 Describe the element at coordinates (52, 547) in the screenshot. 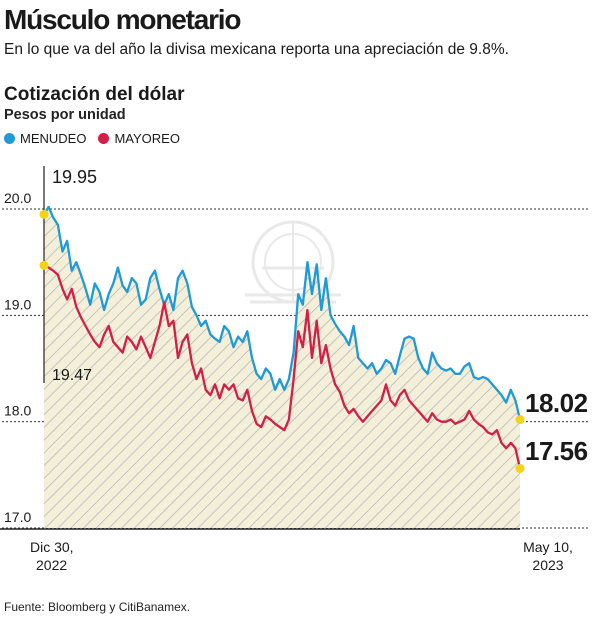

I see `x-tick-label: Dic 30,` at that location.